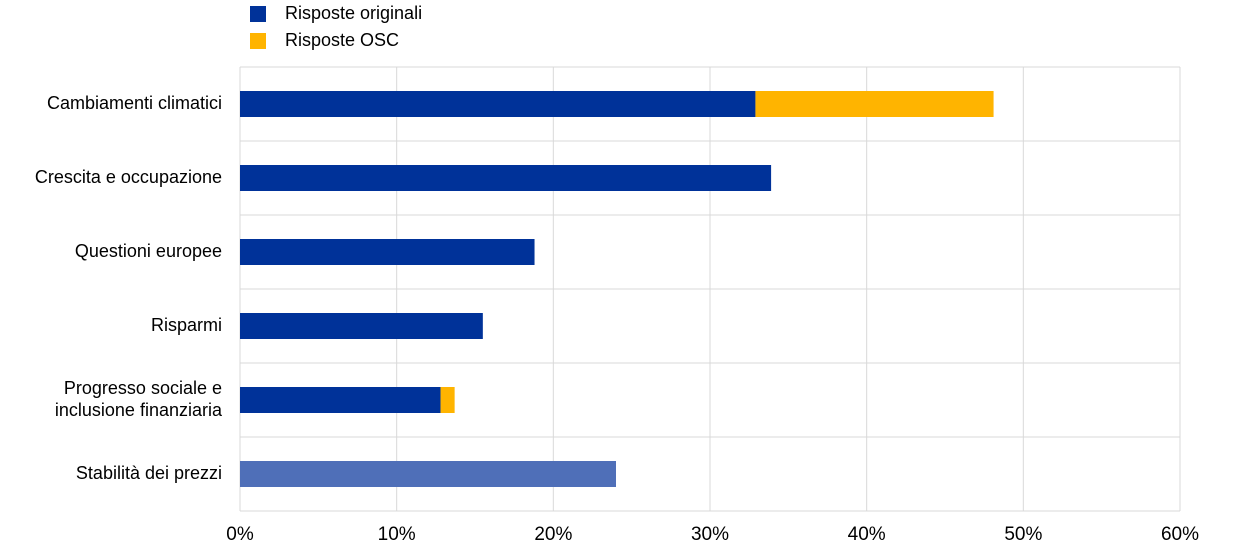  I want to click on x-tick-label: 30%, so click(710, 534).